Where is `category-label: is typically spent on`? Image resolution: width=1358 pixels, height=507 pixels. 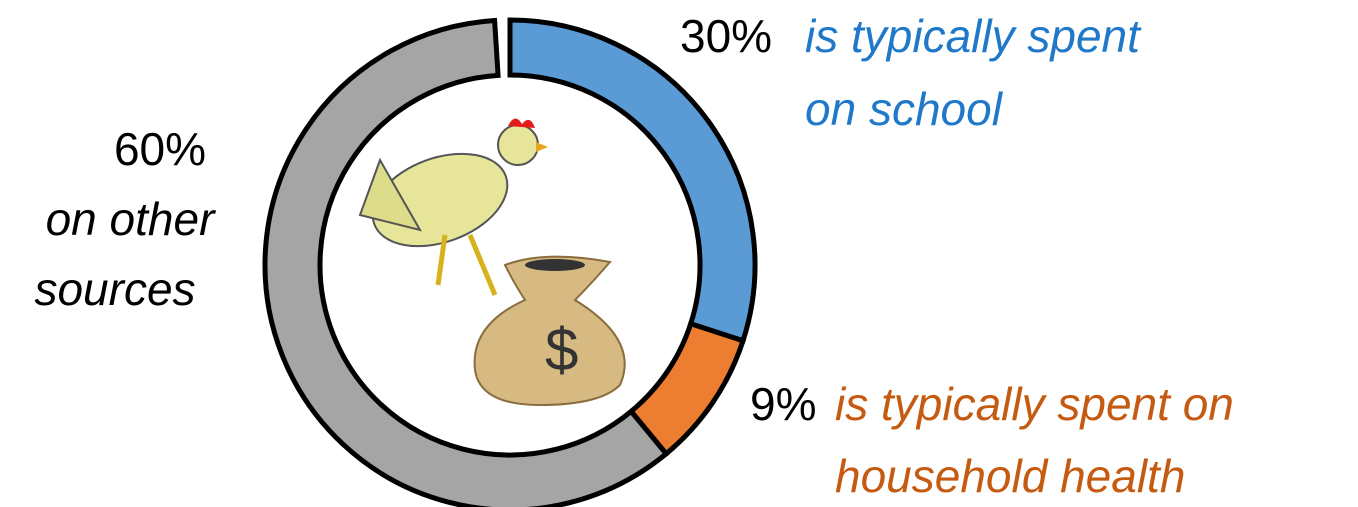 category-label: is typically spent on is located at coordinates (1034, 404).